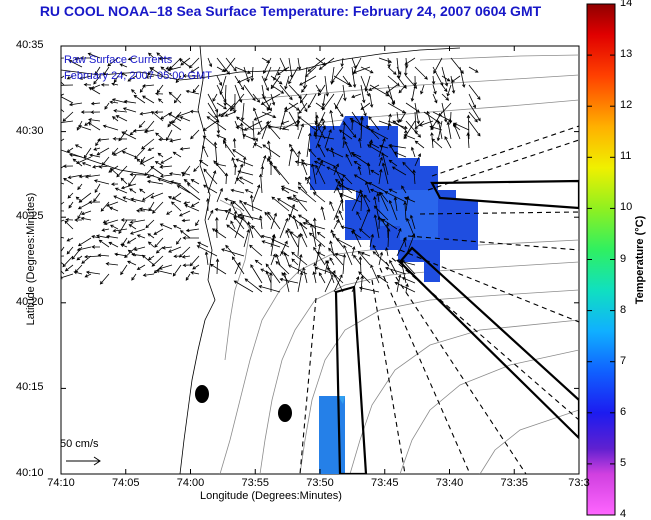  Describe the element at coordinates (623, 462) in the screenshot. I see `colorbar-tick-label: 5` at that location.